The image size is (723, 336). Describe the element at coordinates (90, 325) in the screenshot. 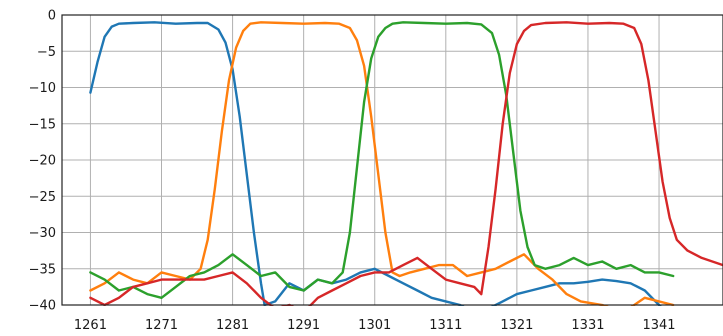

I see `x-tick-label: 1261` at that location.